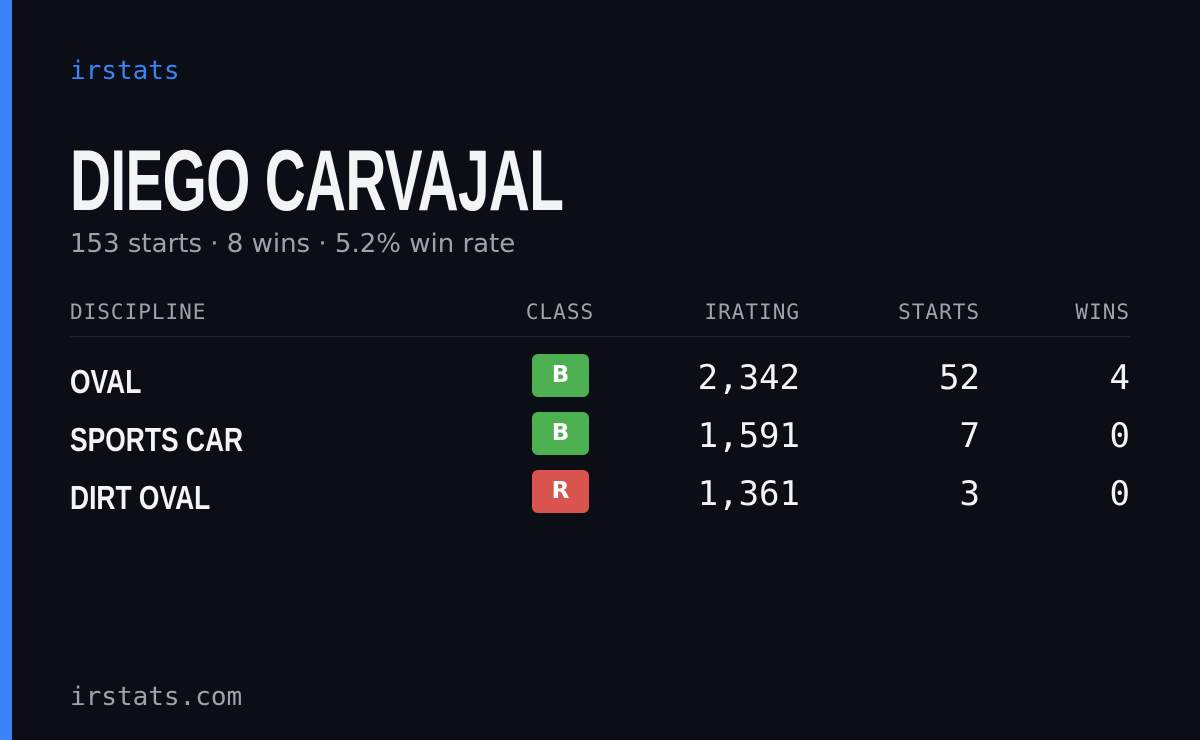 The image size is (1200, 740). I want to click on column-header: DISCIPLINE, so click(138, 312).